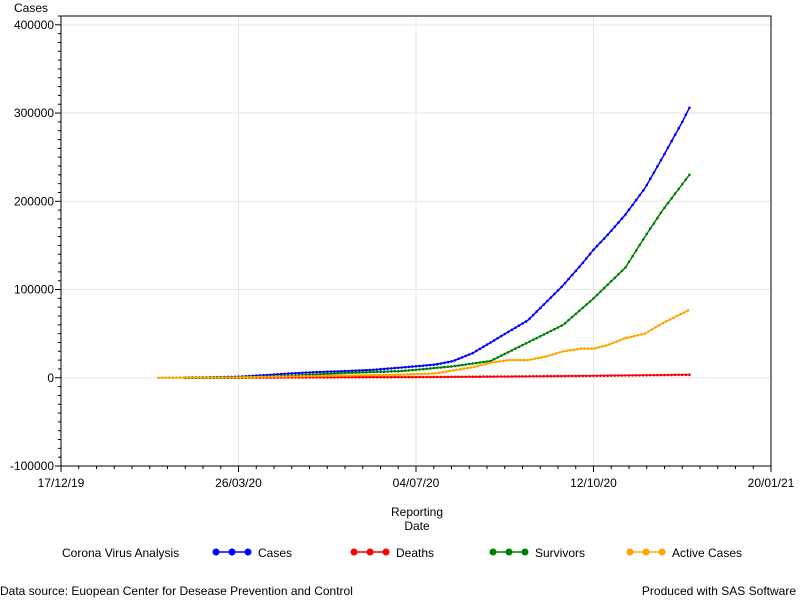 This screenshot has height=600, width=800. I want to click on x-tick-label: 12/10/20, so click(593, 483).